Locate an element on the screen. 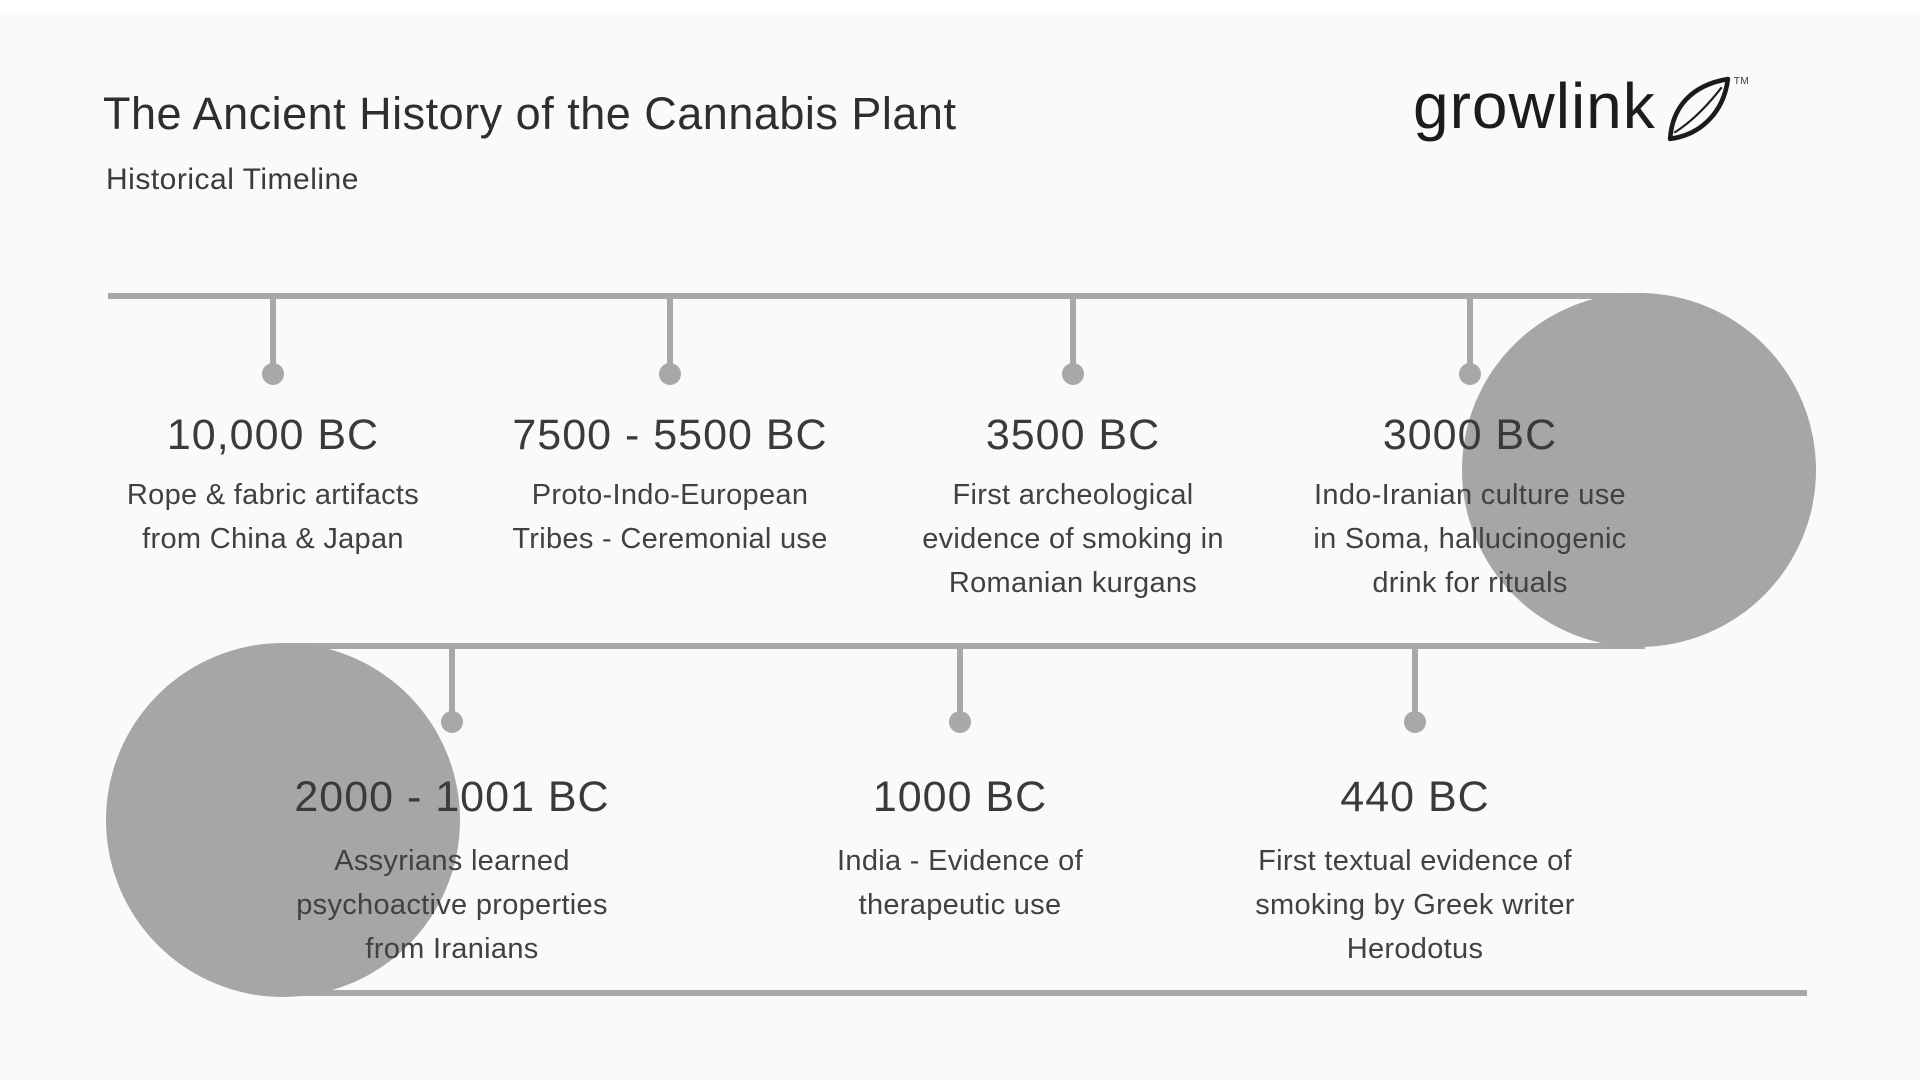 Image resolution: width=1920 pixels, height=1080 pixels. event-date: 1000 BC is located at coordinates (960, 797).